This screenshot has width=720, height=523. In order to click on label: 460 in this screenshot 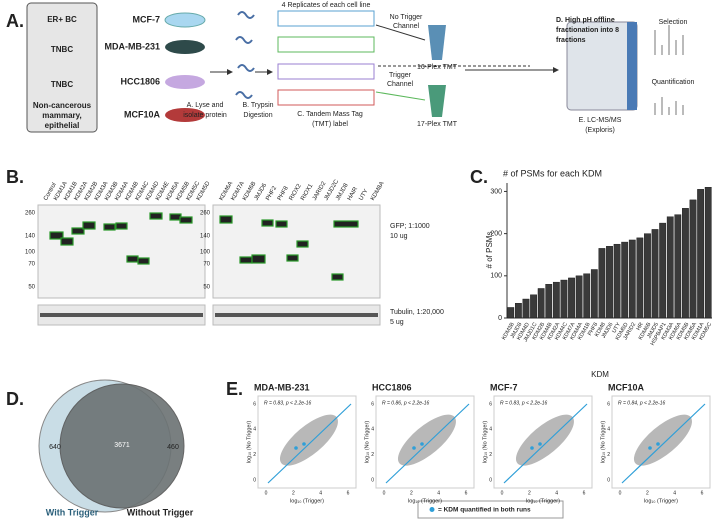, I will do `click(173, 447)`.